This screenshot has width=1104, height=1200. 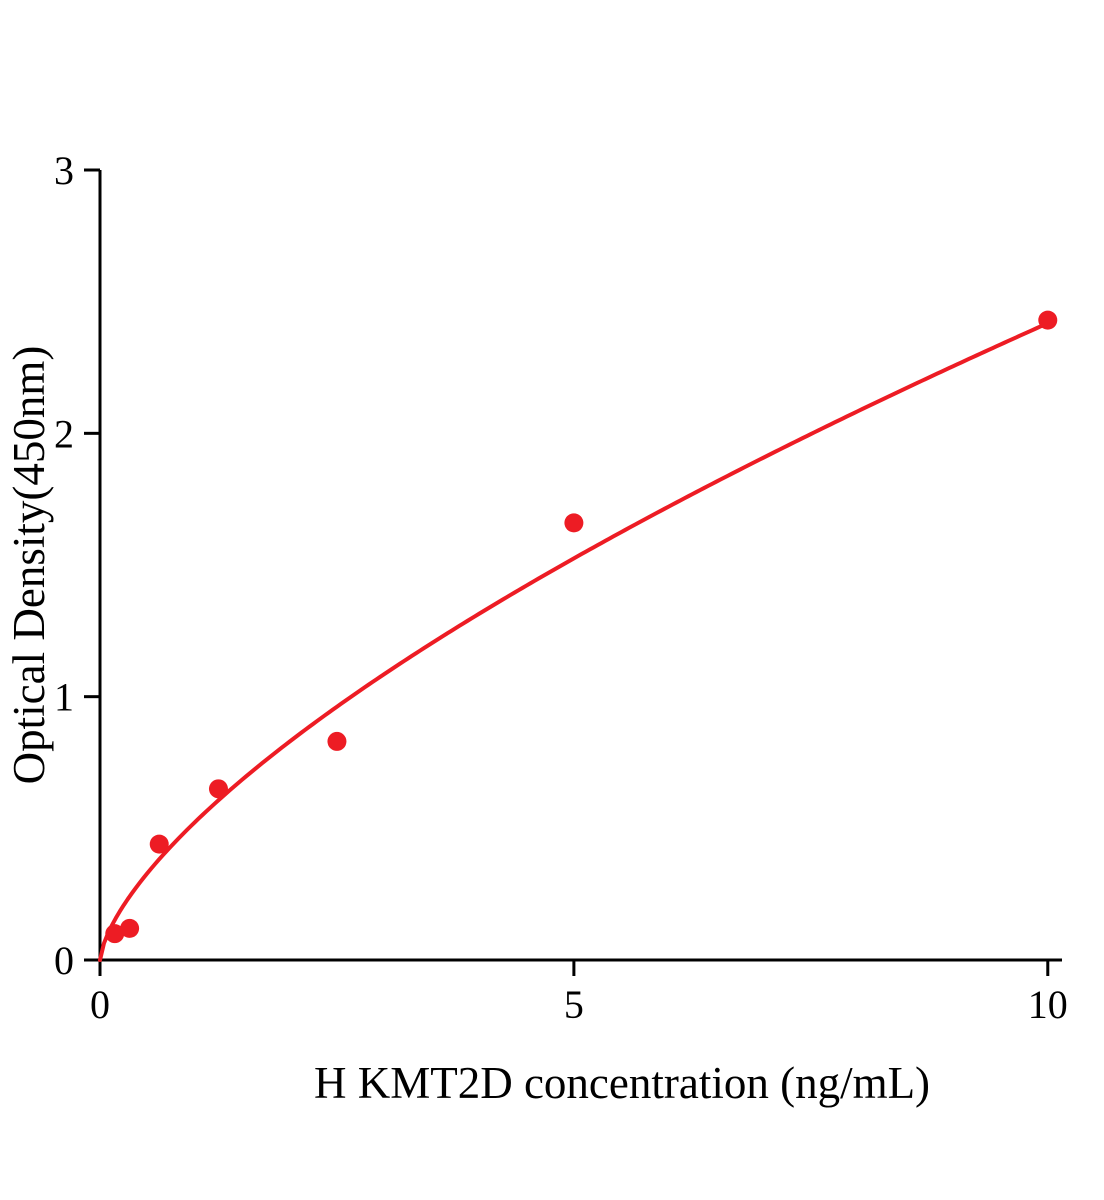 What do you see at coordinates (574, 1004) in the screenshot?
I see `x-tick-label: 5` at bounding box center [574, 1004].